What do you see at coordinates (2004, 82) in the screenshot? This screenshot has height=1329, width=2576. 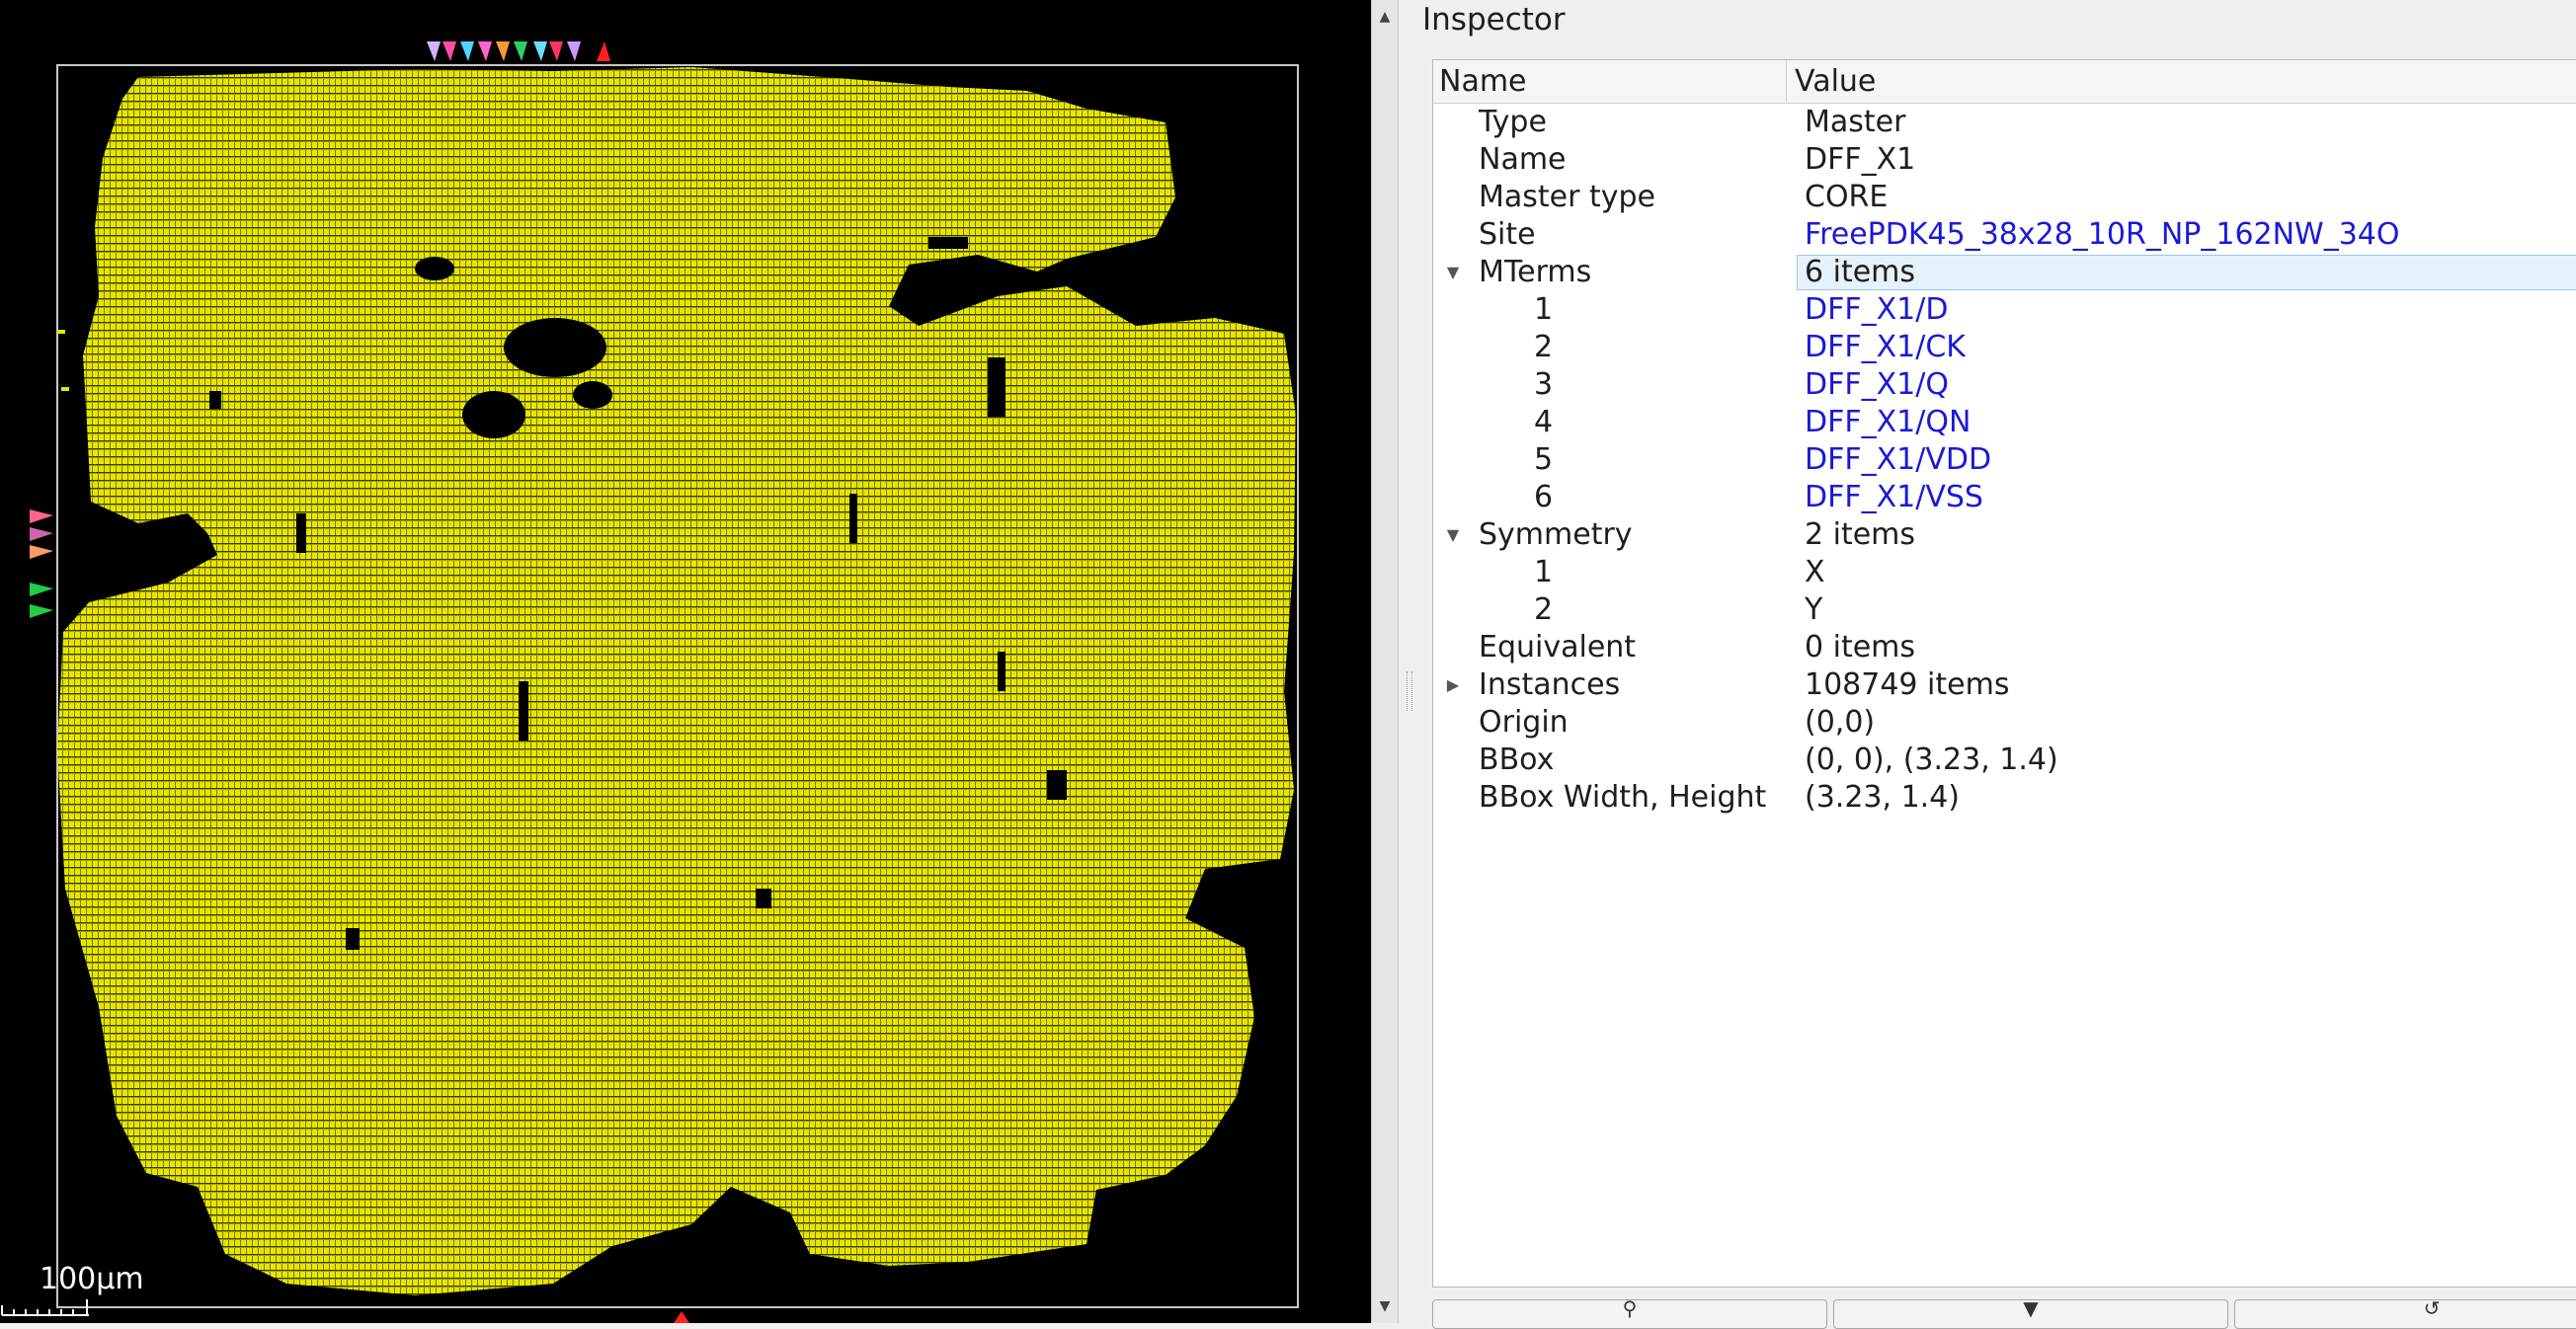 I see `tree-header: Name Value` at bounding box center [2004, 82].